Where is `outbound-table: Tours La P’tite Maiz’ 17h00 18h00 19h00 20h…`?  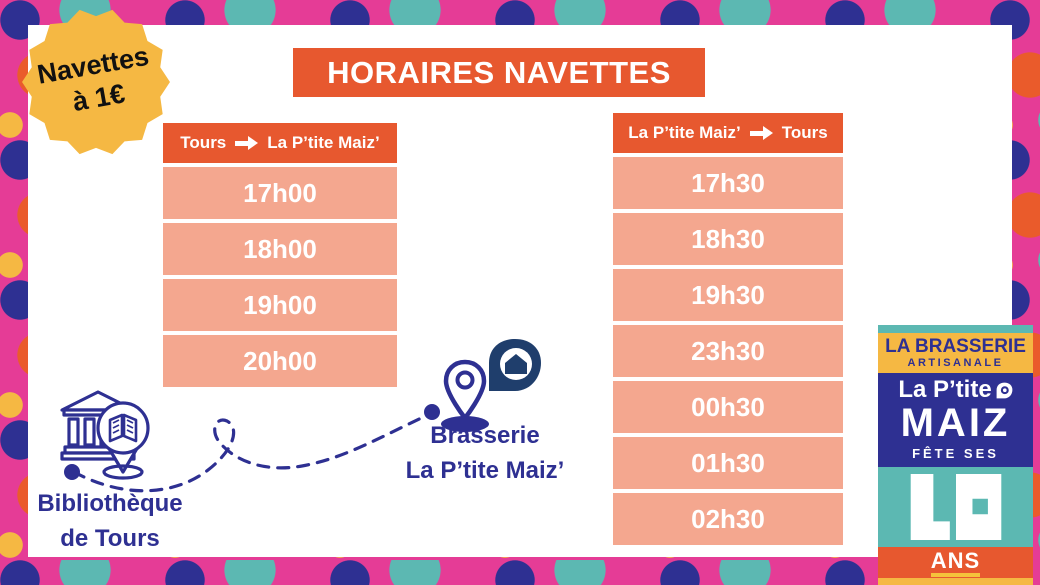 outbound-table: Tours La P’tite Maiz’ 17h00 18h00 19h00 20h… is located at coordinates (280, 255).